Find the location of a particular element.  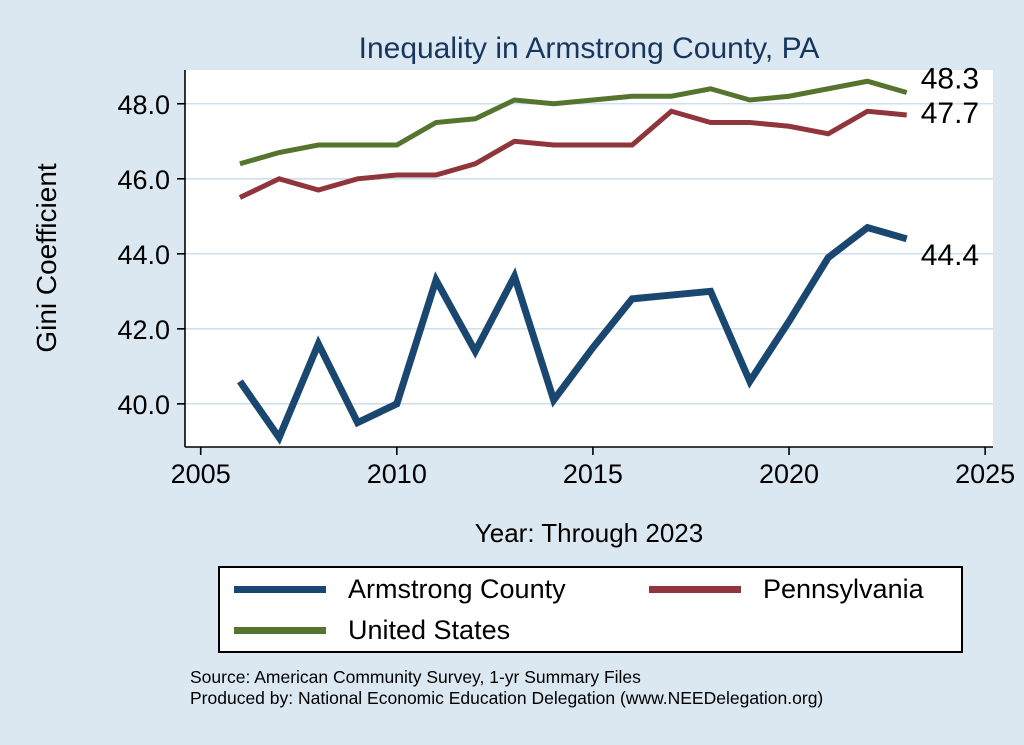

legend-label: United States is located at coordinates (429, 629).